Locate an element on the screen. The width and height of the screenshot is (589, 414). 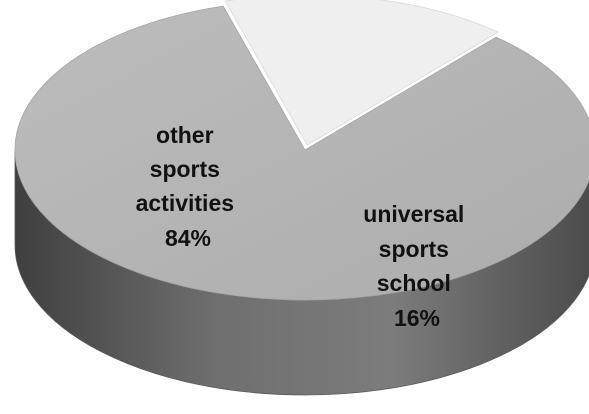
slice-label-line: other is located at coordinates (185, 135).